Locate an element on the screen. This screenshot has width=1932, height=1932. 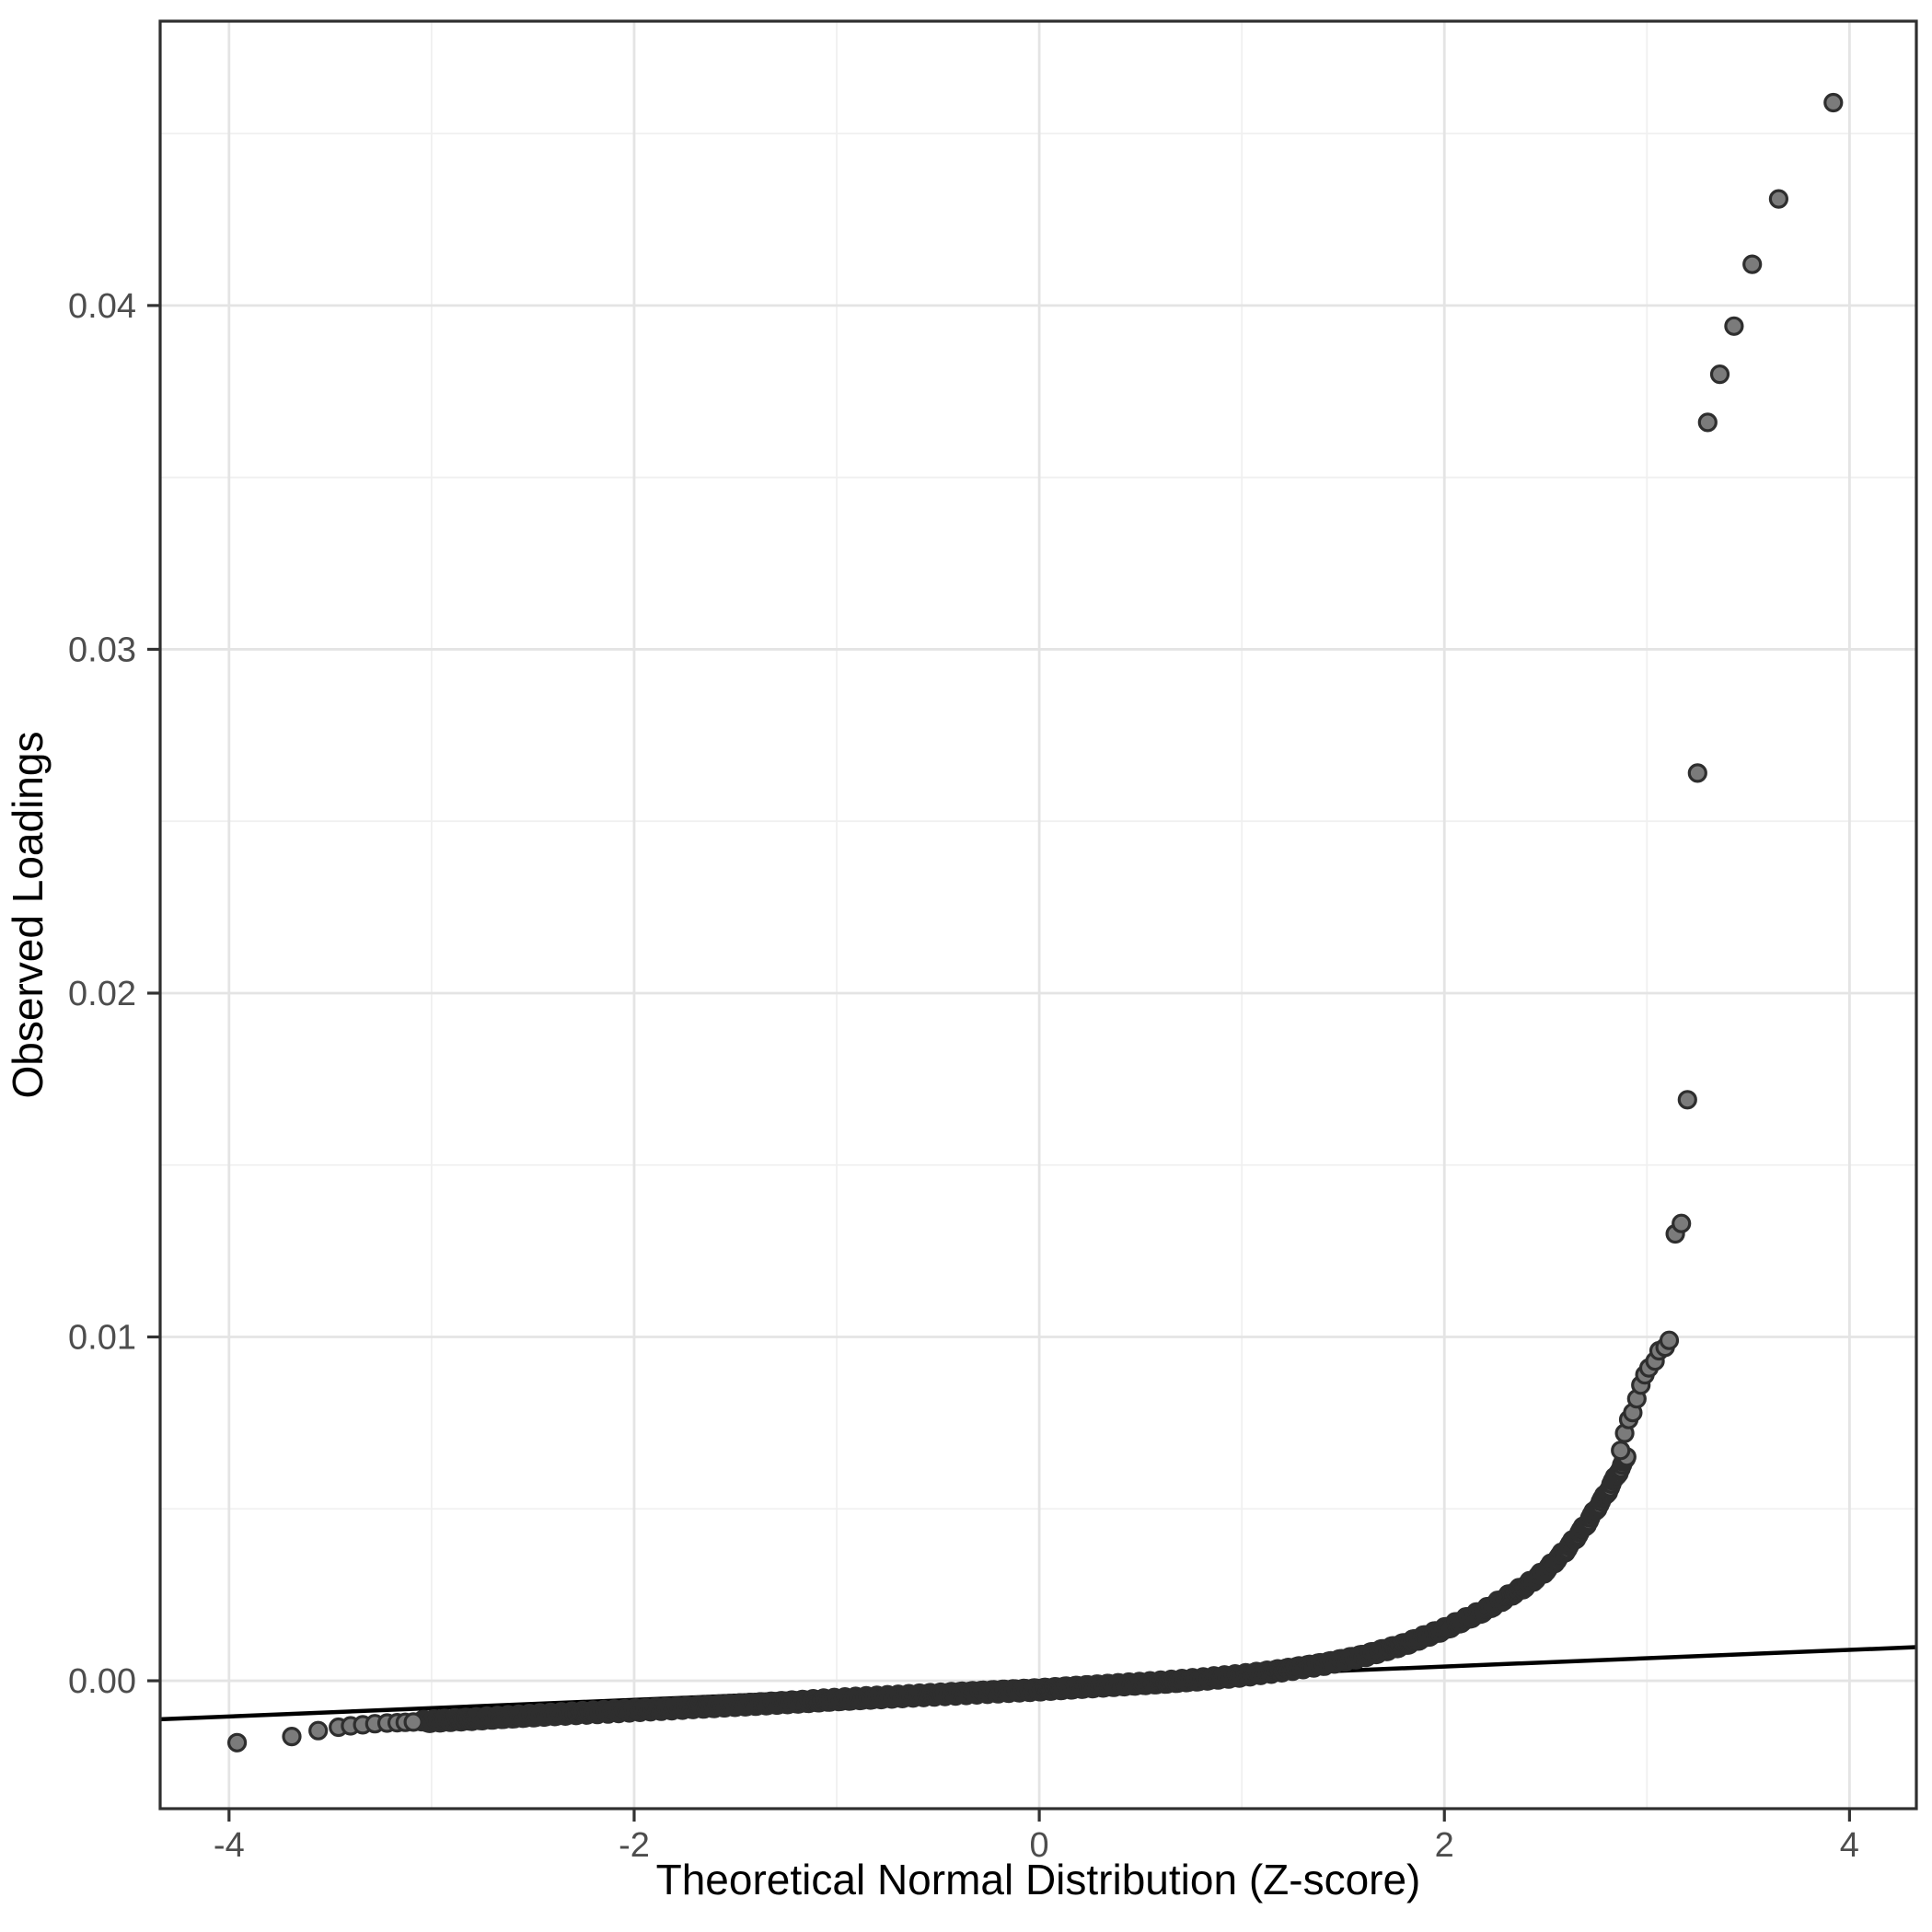
x-tick-label: -4 is located at coordinates (230, 1846).